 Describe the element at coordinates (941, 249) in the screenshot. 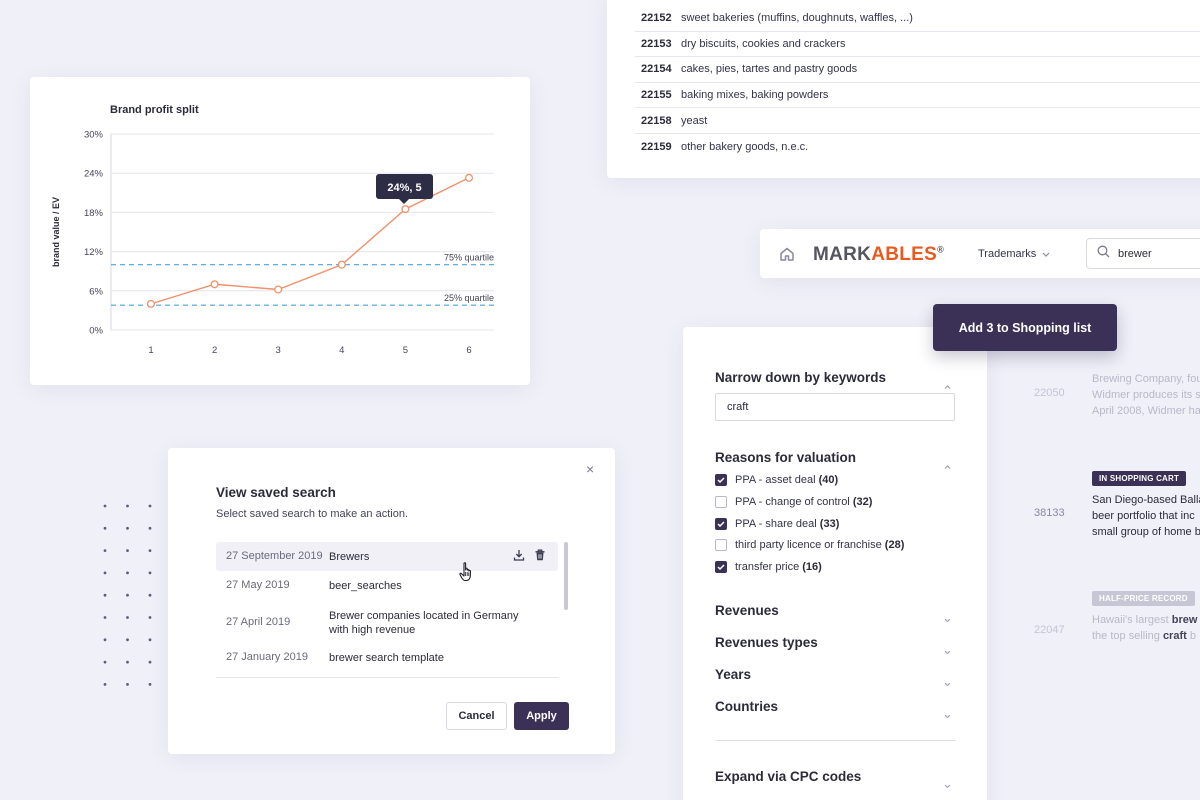

I see `logo-registered-mark: ®` at that location.